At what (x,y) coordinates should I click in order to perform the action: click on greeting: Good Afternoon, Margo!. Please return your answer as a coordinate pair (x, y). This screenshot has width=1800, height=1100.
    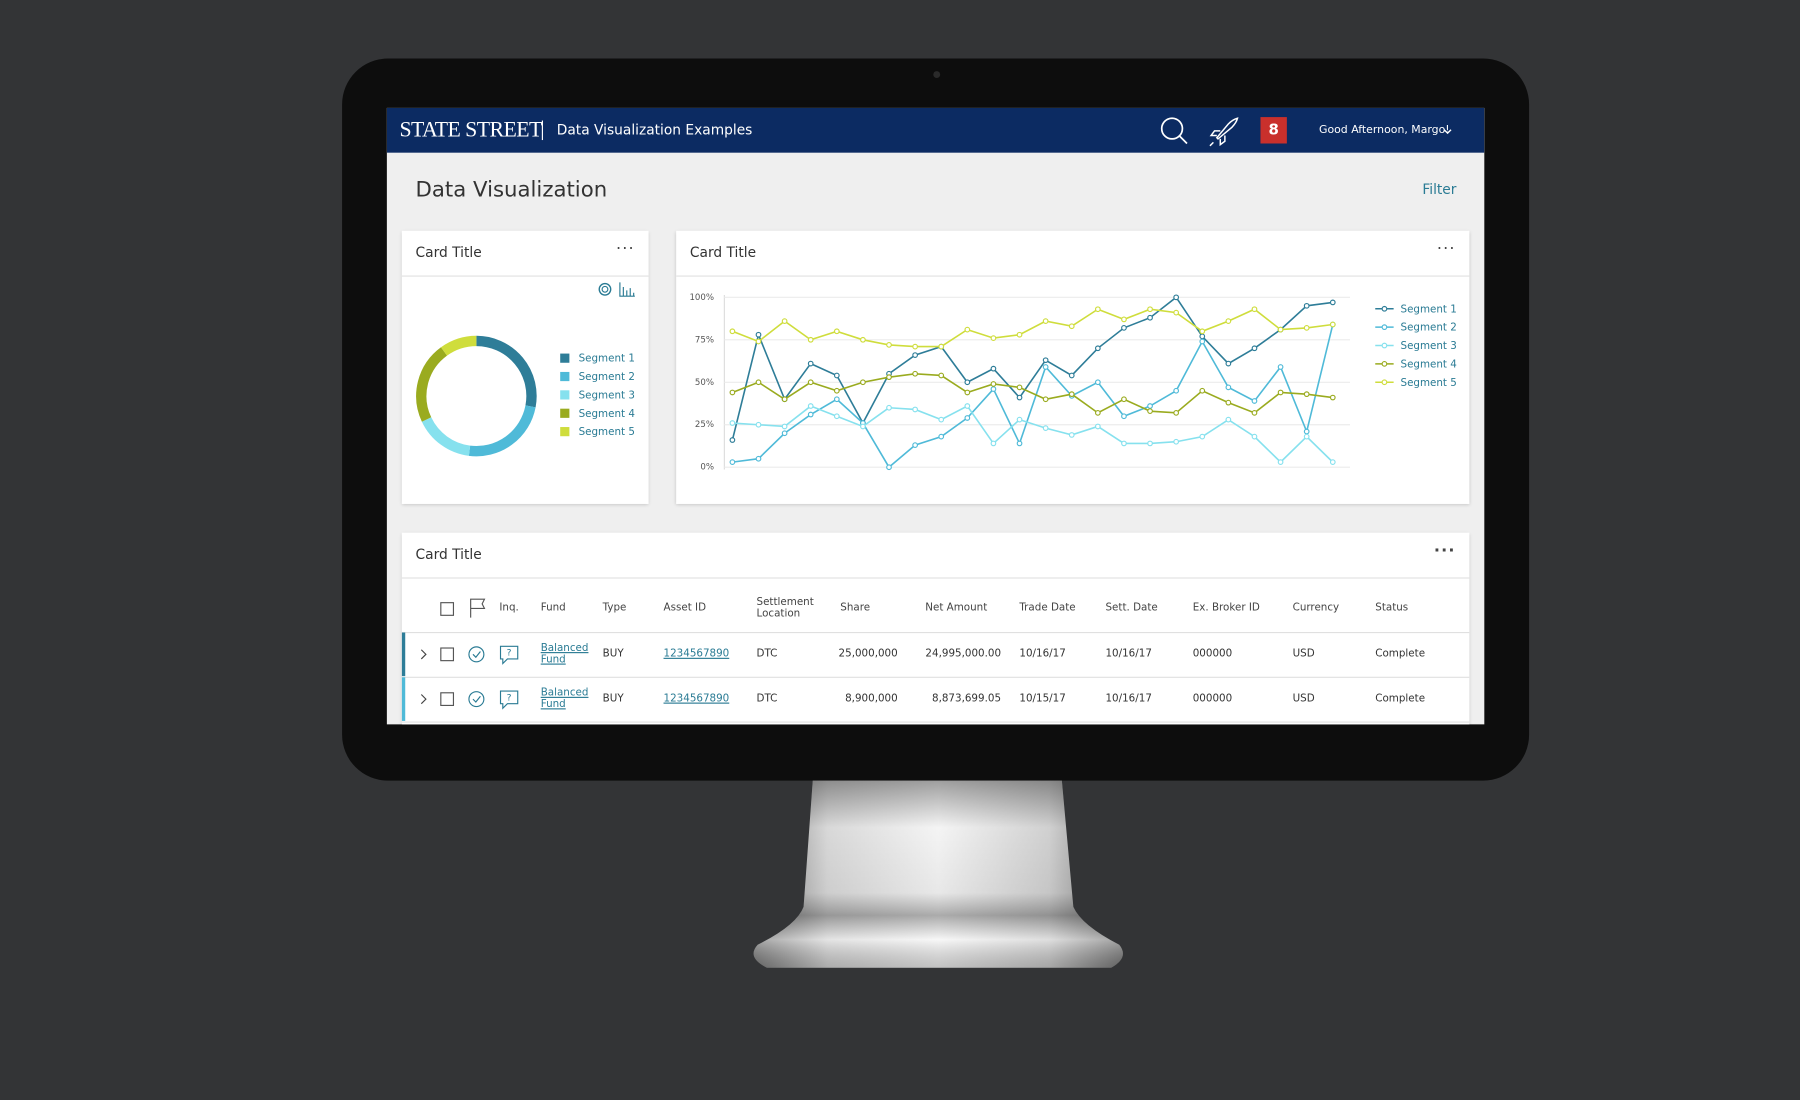
    Looking at the image, I should click on (1384, 130).